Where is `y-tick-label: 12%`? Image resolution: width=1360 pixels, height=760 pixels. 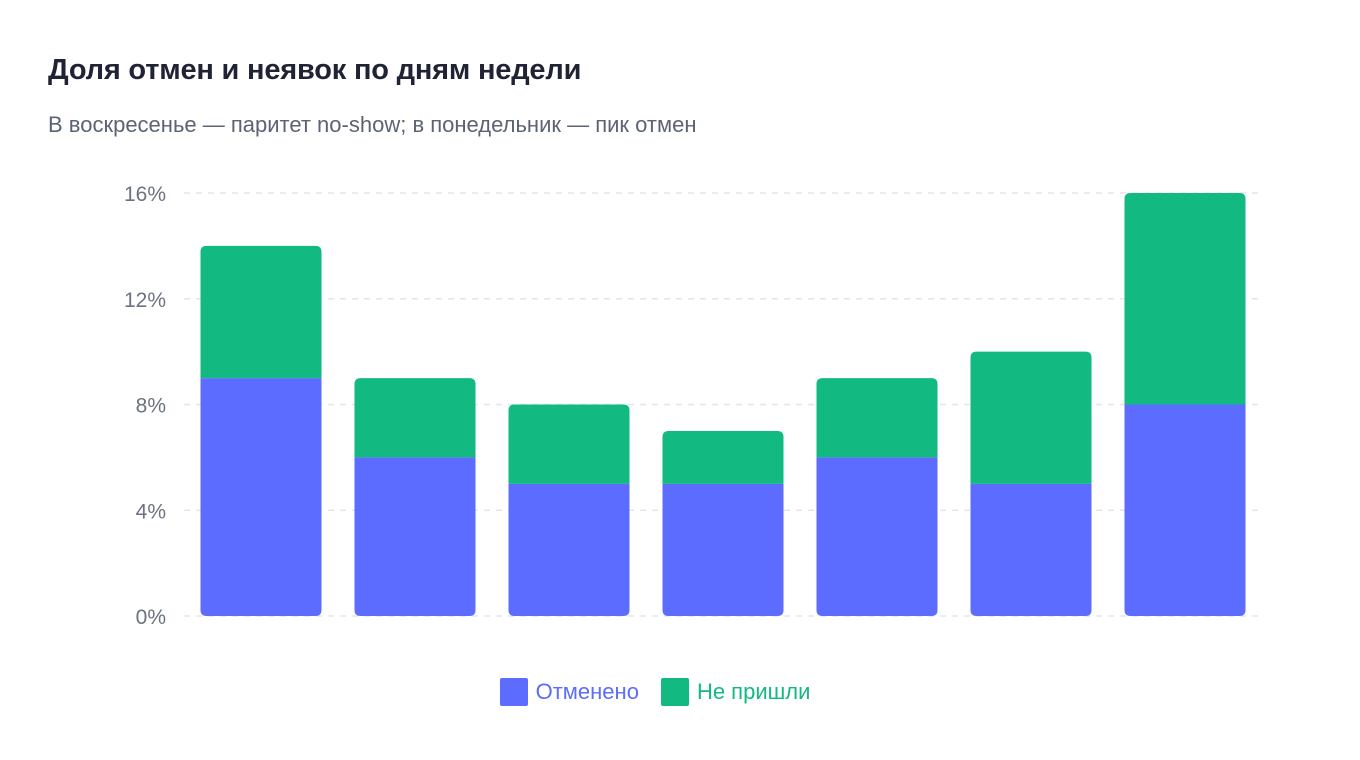 y-tick-label: 12% is located at coordinates (145, 300).